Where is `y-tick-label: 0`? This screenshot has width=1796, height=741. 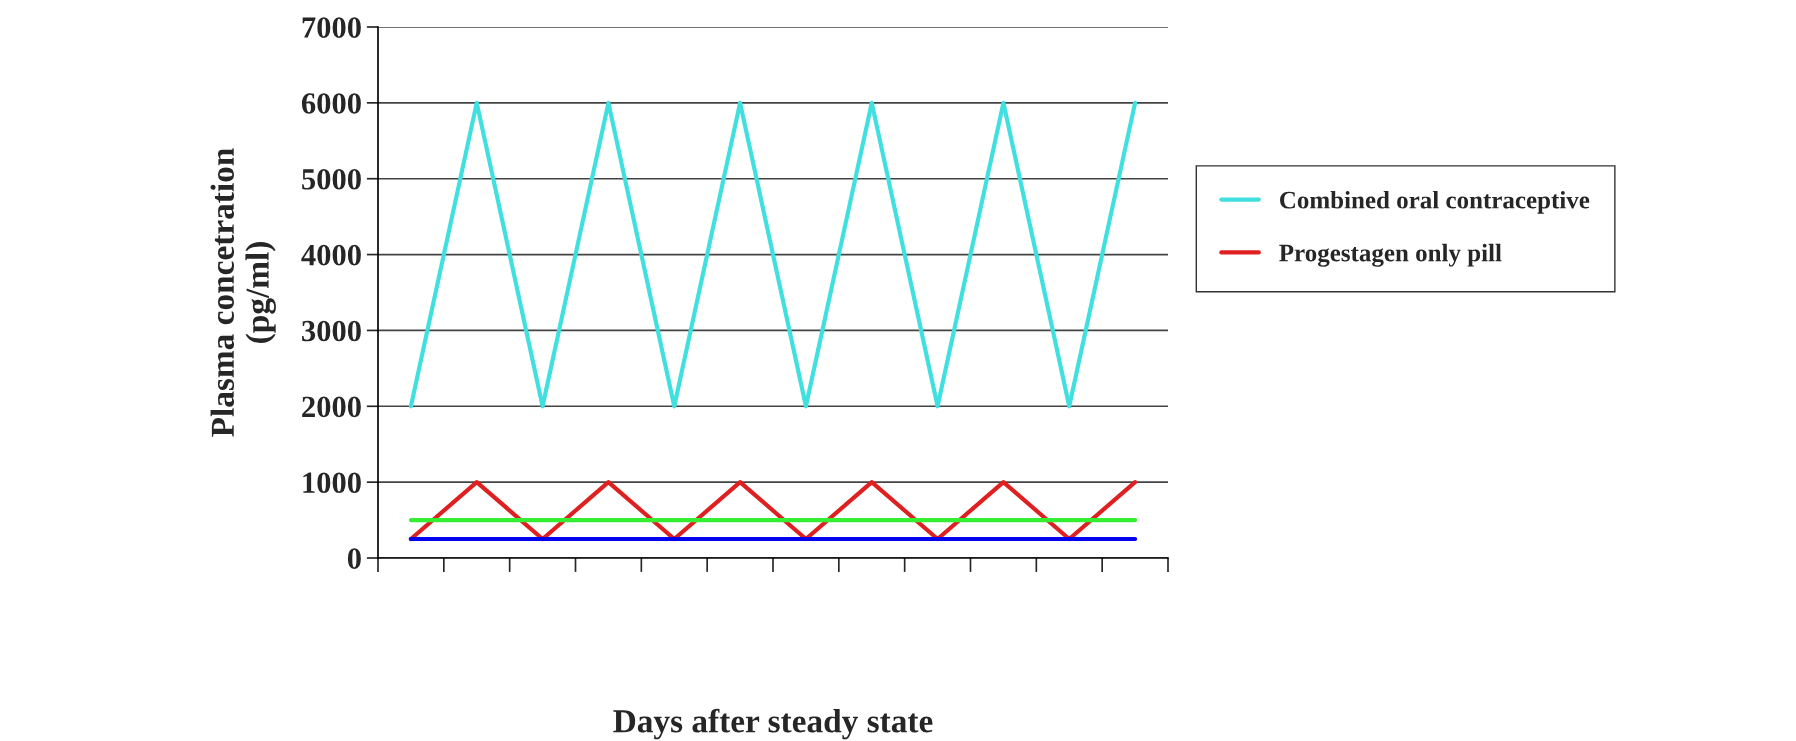
y-tick-label: 0 is located at coordinates (354, 558).